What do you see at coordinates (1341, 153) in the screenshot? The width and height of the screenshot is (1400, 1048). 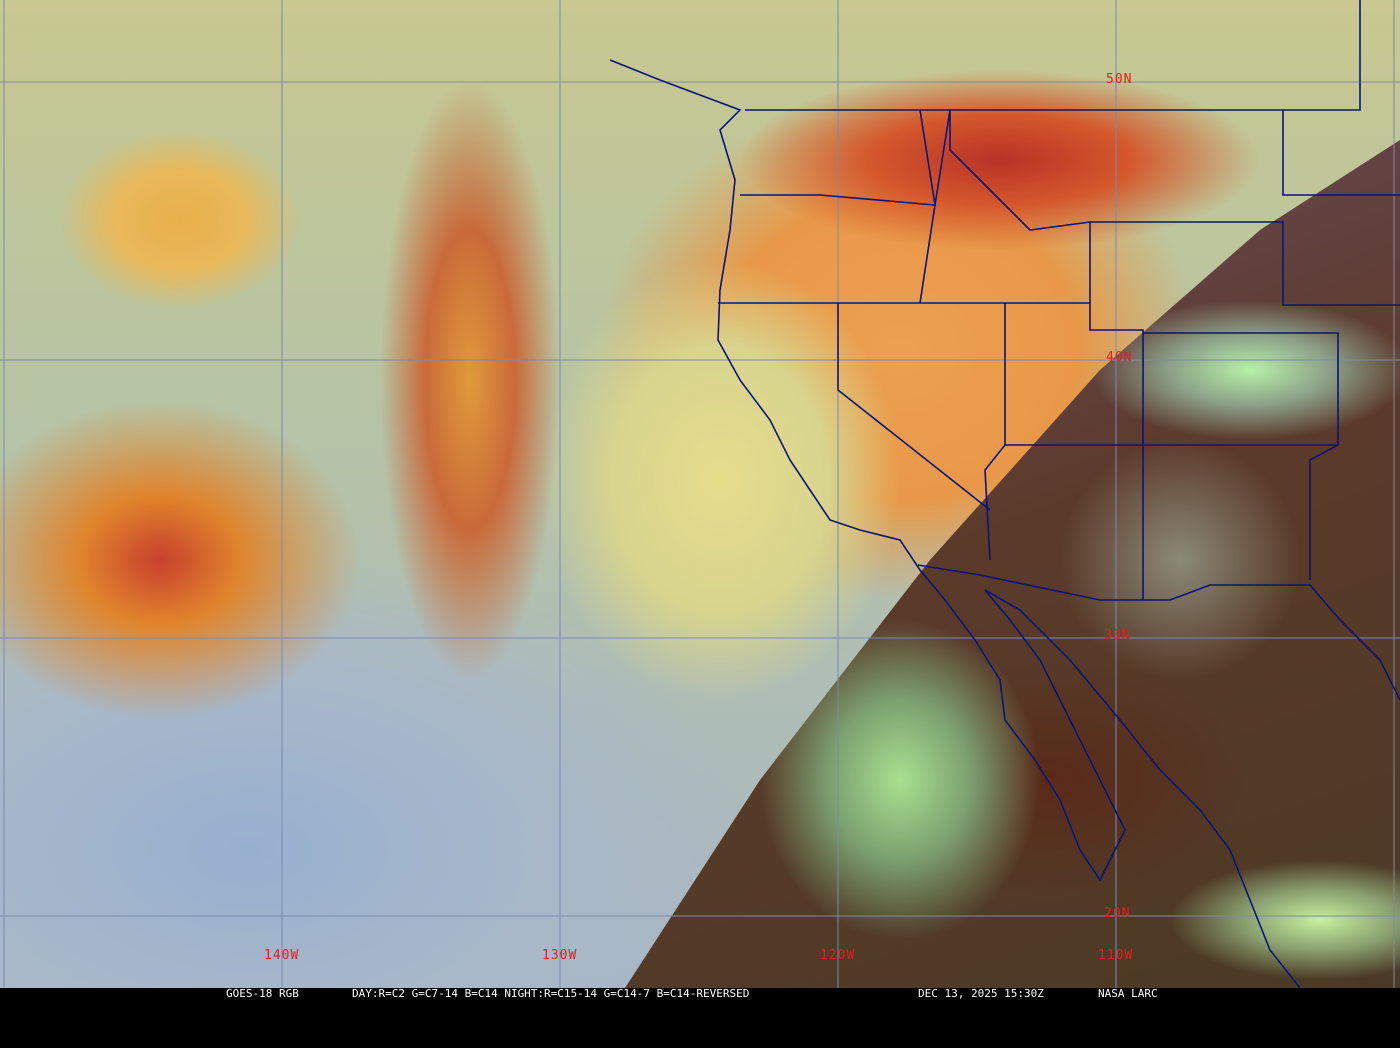 I see `montana-border` at bounding box center [1341, 153].